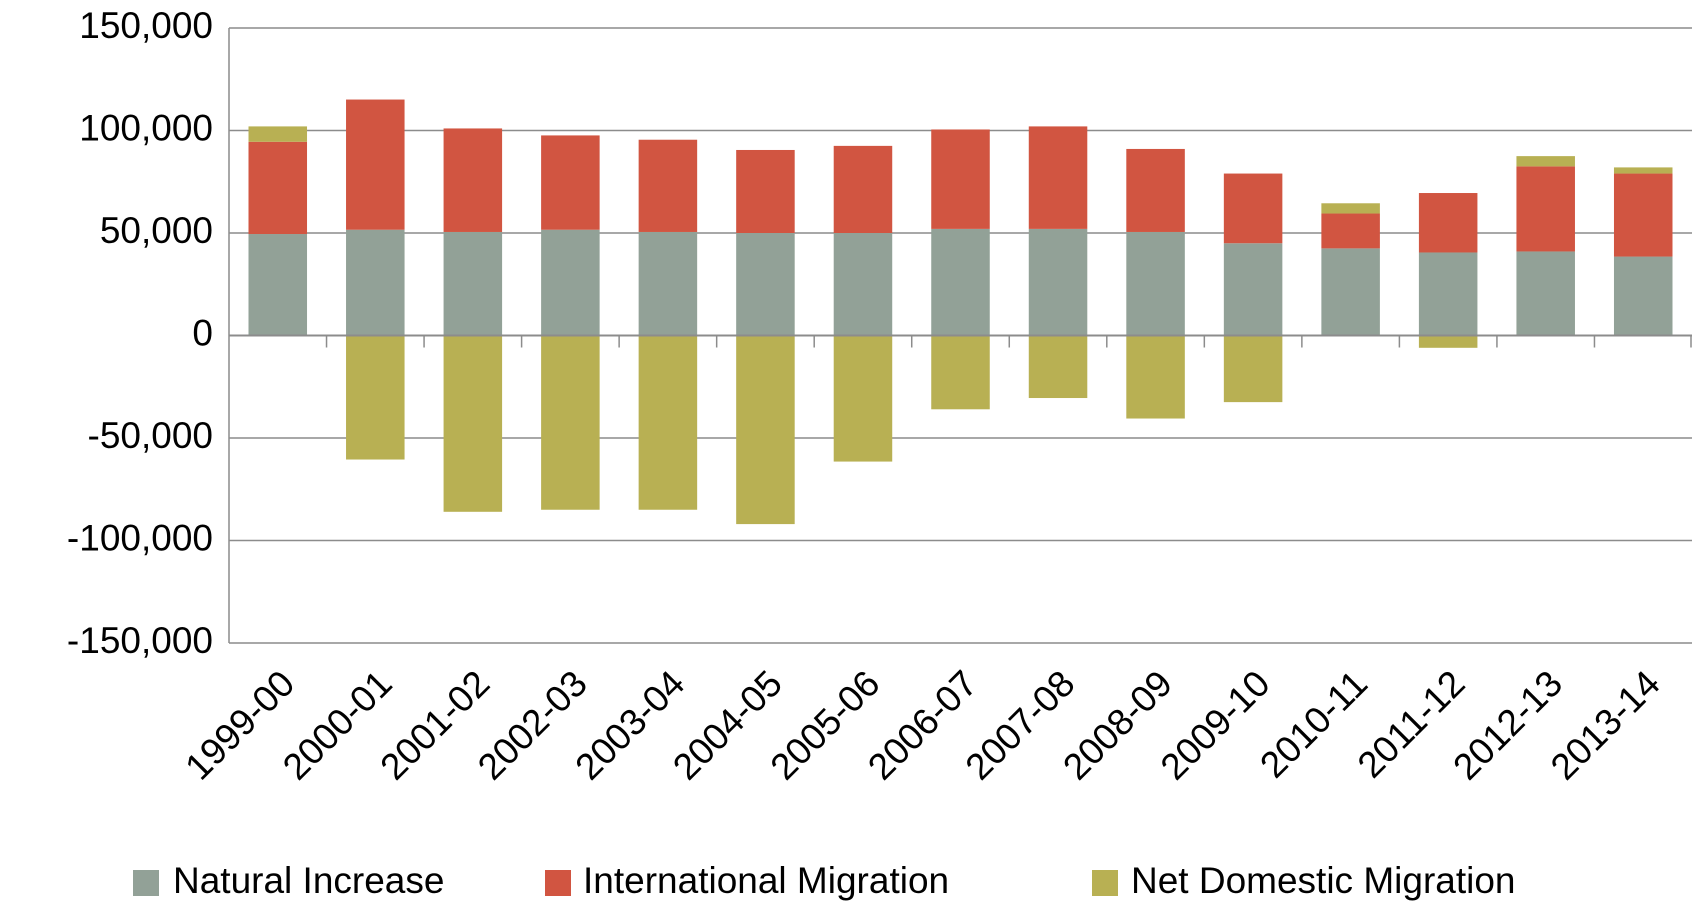 The image size is (1692, 907). Describe the element at coordinates (337, 725) in the screenshot. I see `x-tick-label: 2000-01` at that location.